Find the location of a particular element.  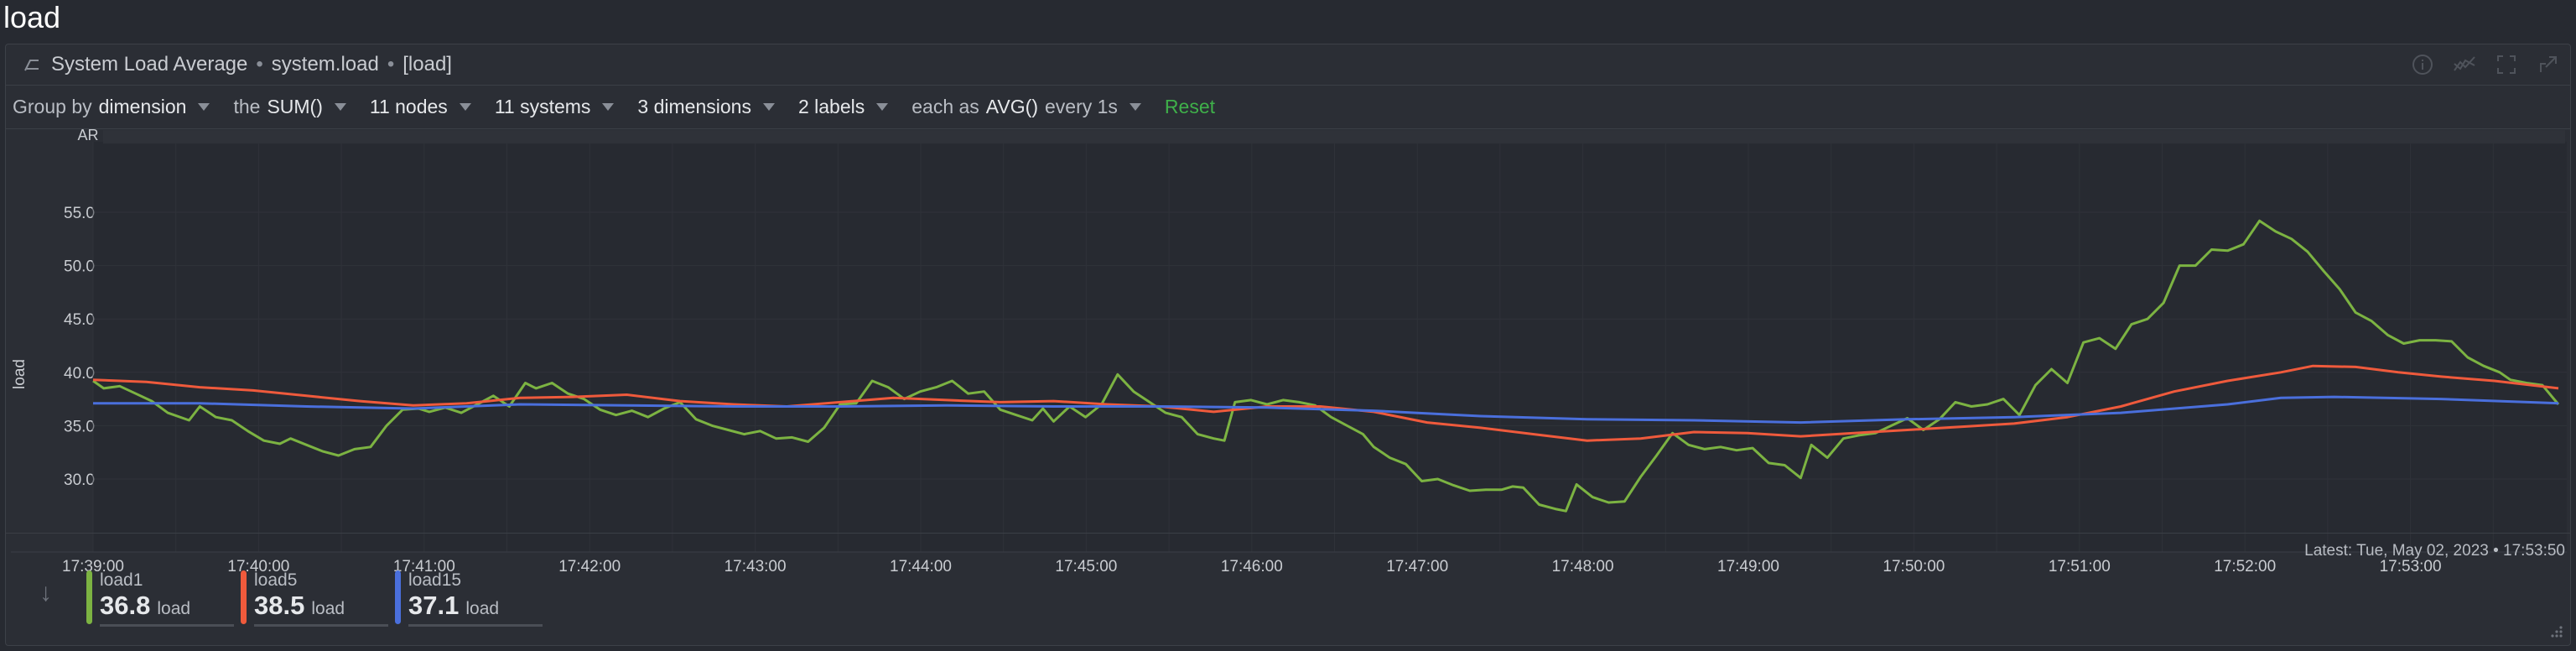

each-as-prefix: each as is located at coordinates (945, 106).